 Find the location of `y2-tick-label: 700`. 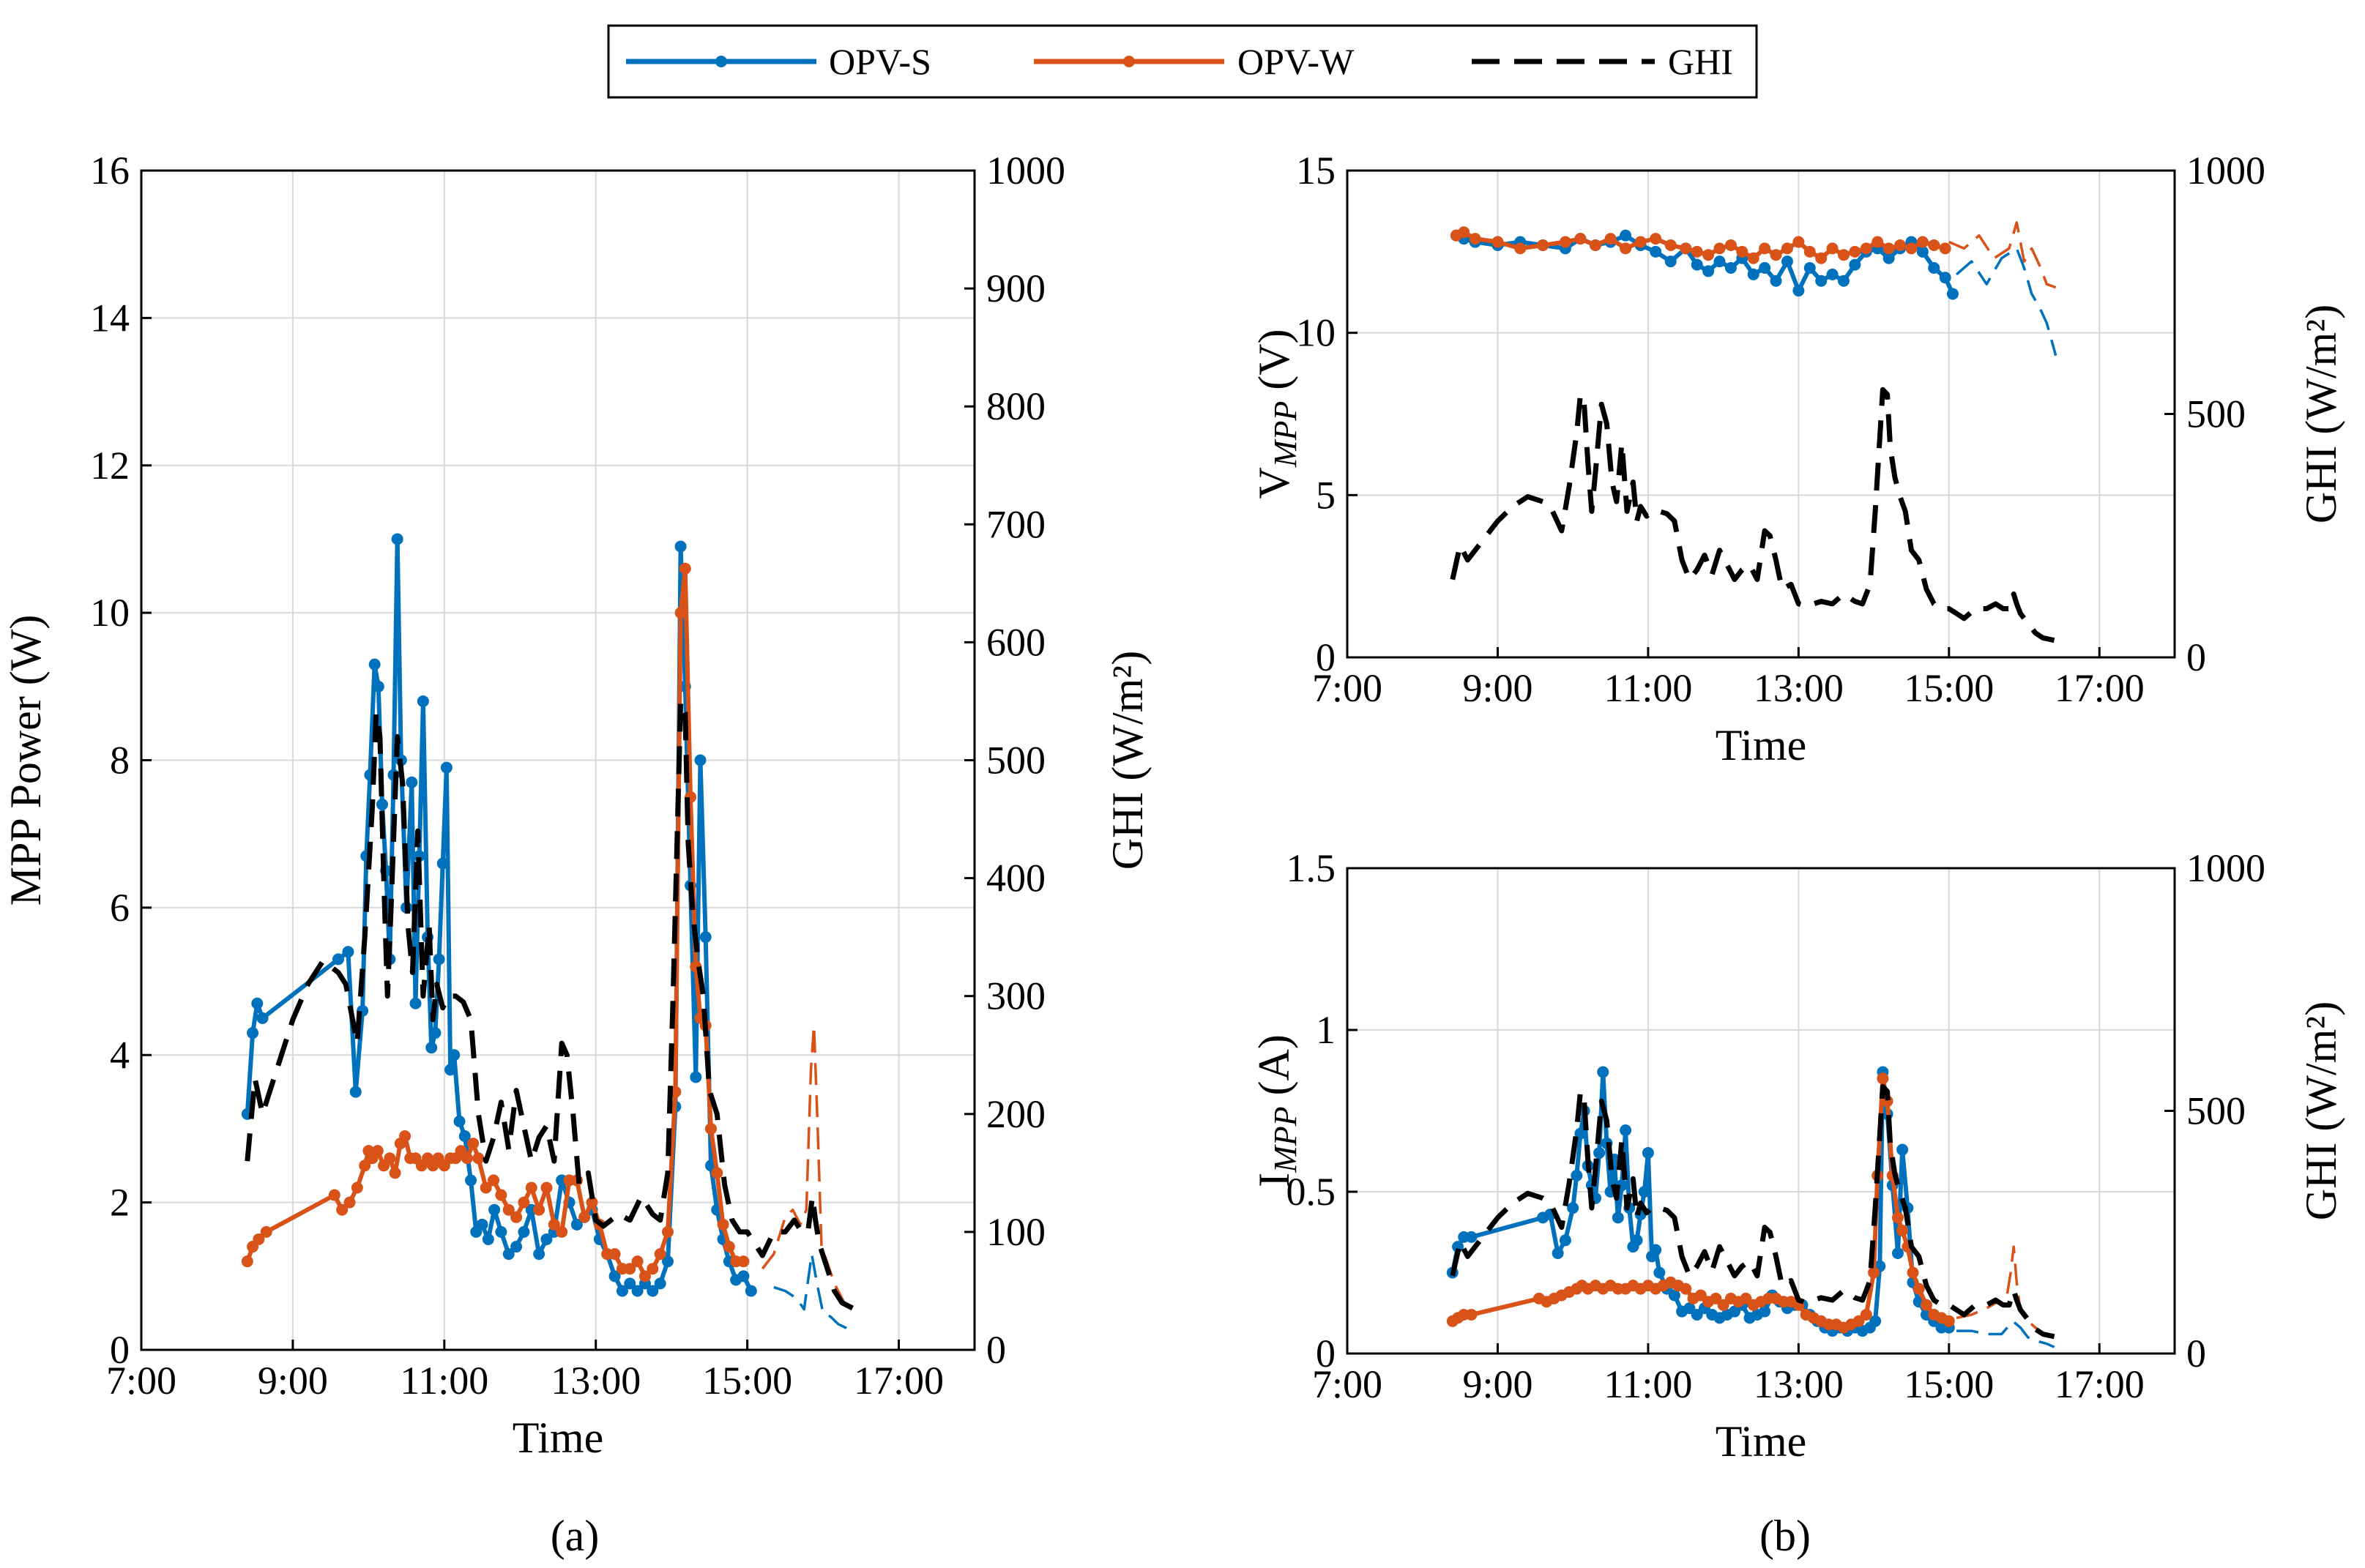

y2-tick-label: 700 is located at coordinates (1016, 524).